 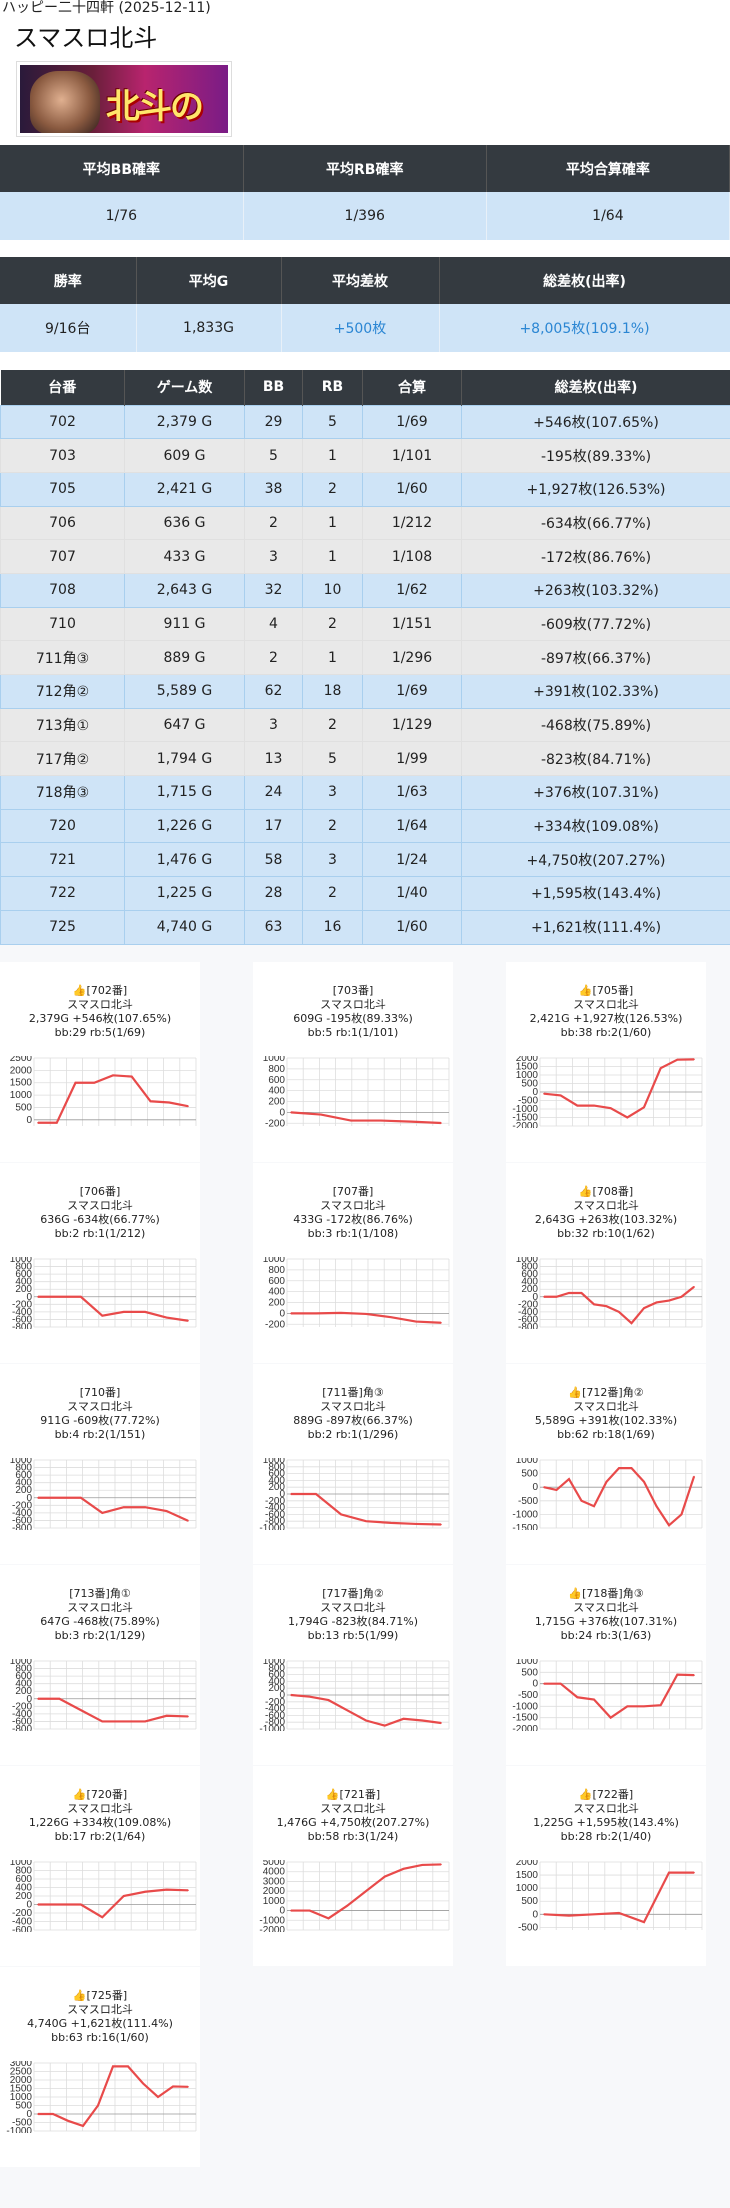 I want to click on machine-header-3: RB, so click(x=333, y=387).